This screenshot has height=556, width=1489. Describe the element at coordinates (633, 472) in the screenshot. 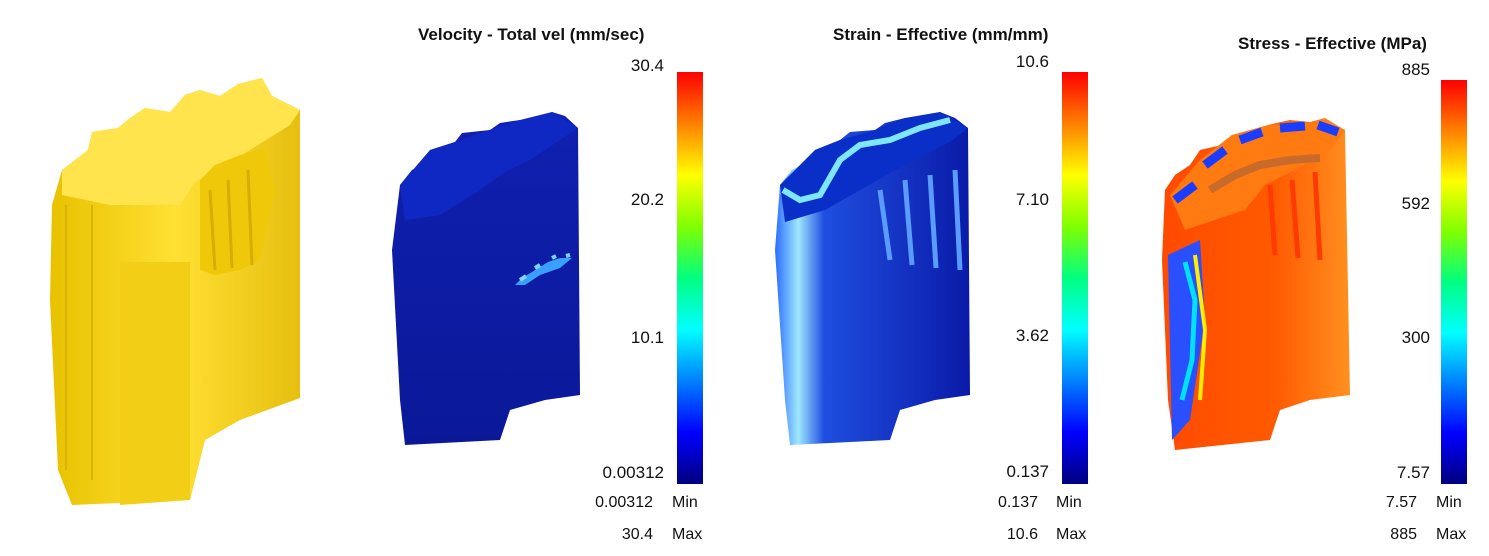

I see `legend-tick-min: 0.00312` at that location.